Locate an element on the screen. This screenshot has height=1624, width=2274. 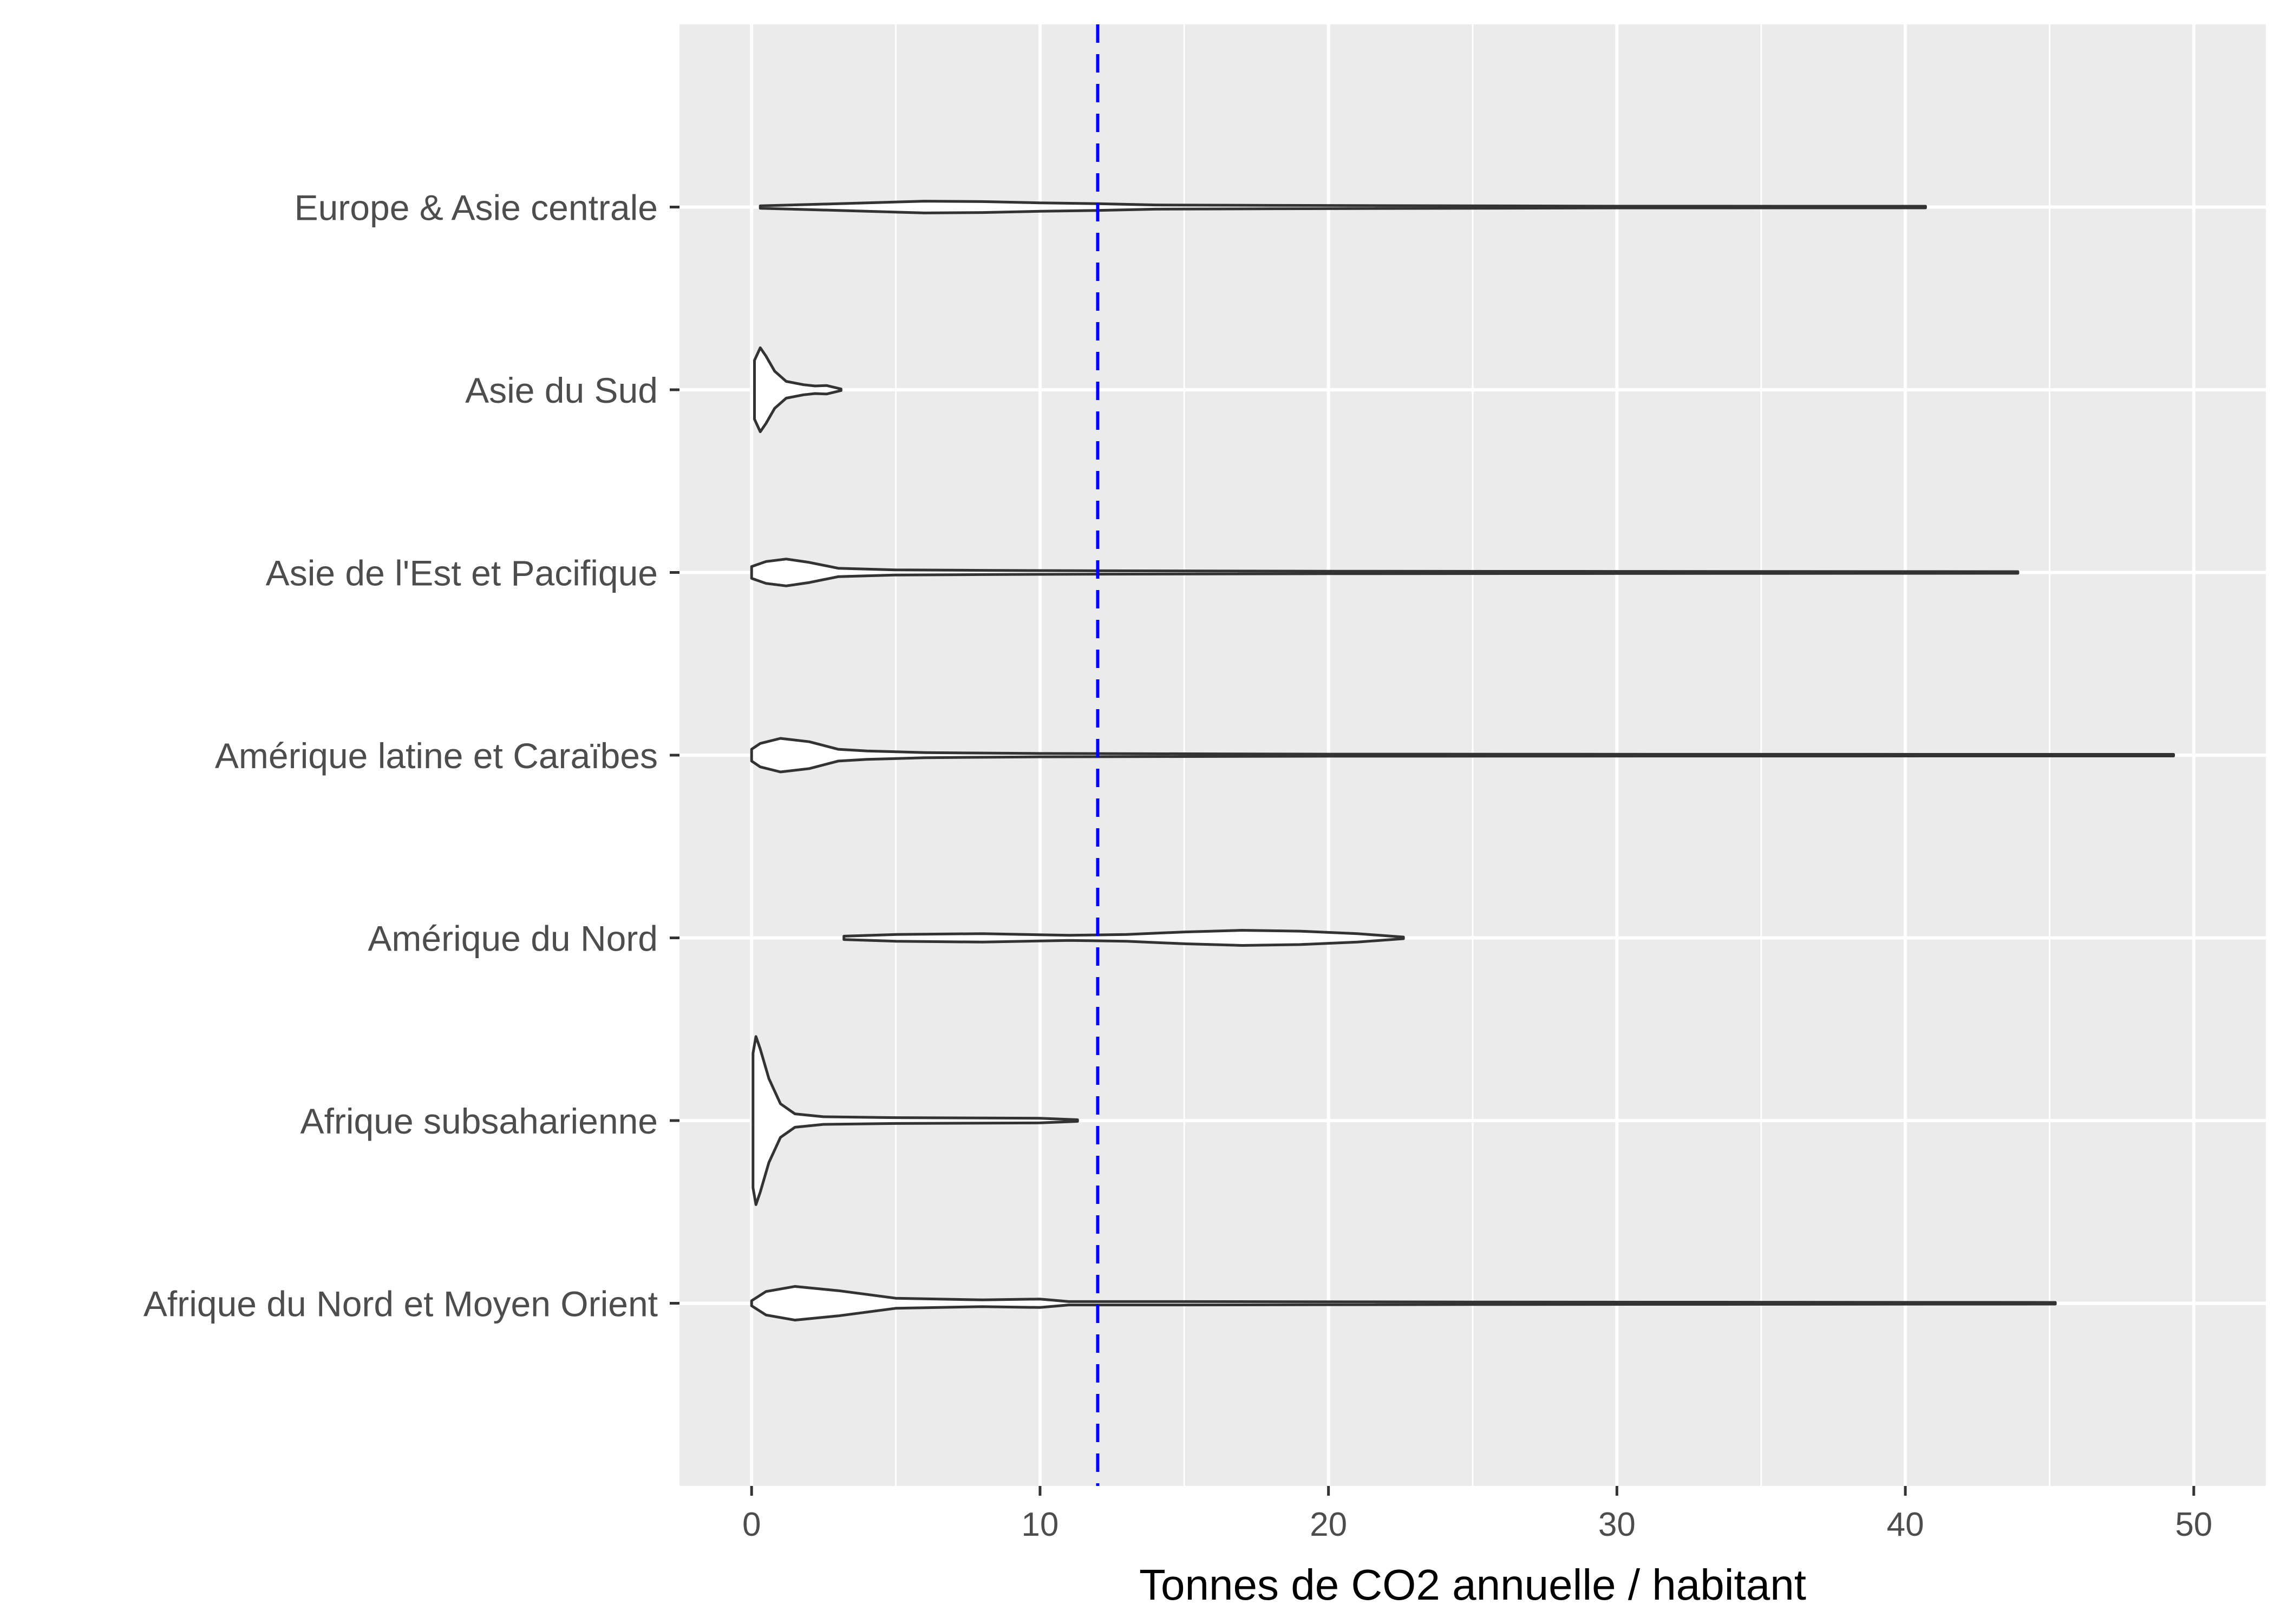
x-axis: 0 10 20 30 40 50 is located at coordinates (1477, 1514).